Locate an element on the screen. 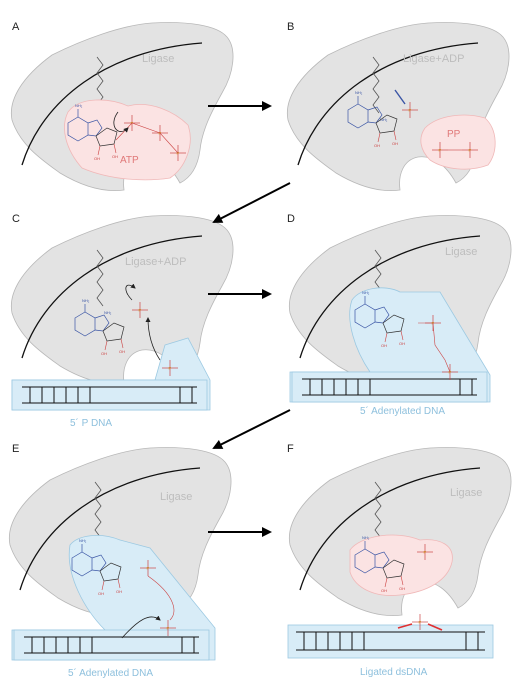 Image resolution: width=520 pixels, height=691 pixels. panel-b: B Ligase+ADP PP is located at coordinates (398, 106).